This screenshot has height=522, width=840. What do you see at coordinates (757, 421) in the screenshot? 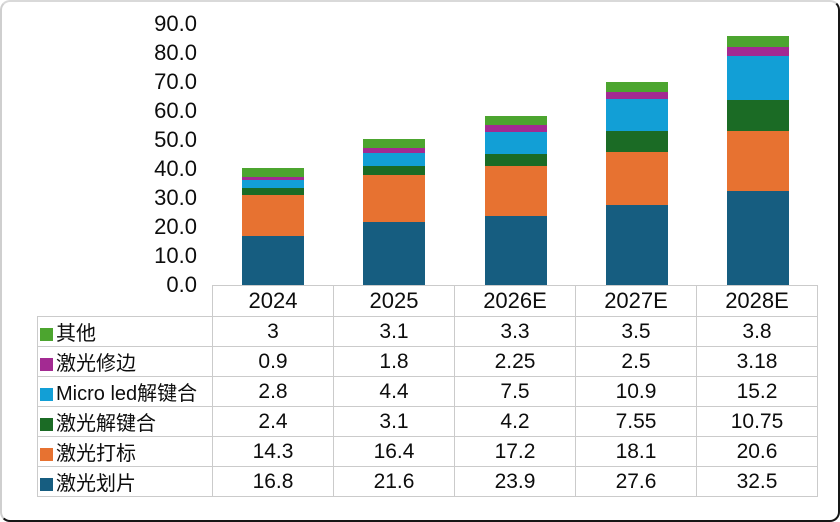
I see `value-cell: 10.75` at bounding box center [757, 421].